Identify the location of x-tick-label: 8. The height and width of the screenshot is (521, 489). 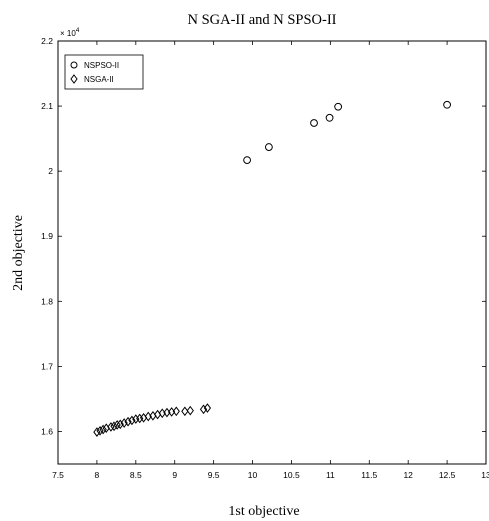
(97, 475).